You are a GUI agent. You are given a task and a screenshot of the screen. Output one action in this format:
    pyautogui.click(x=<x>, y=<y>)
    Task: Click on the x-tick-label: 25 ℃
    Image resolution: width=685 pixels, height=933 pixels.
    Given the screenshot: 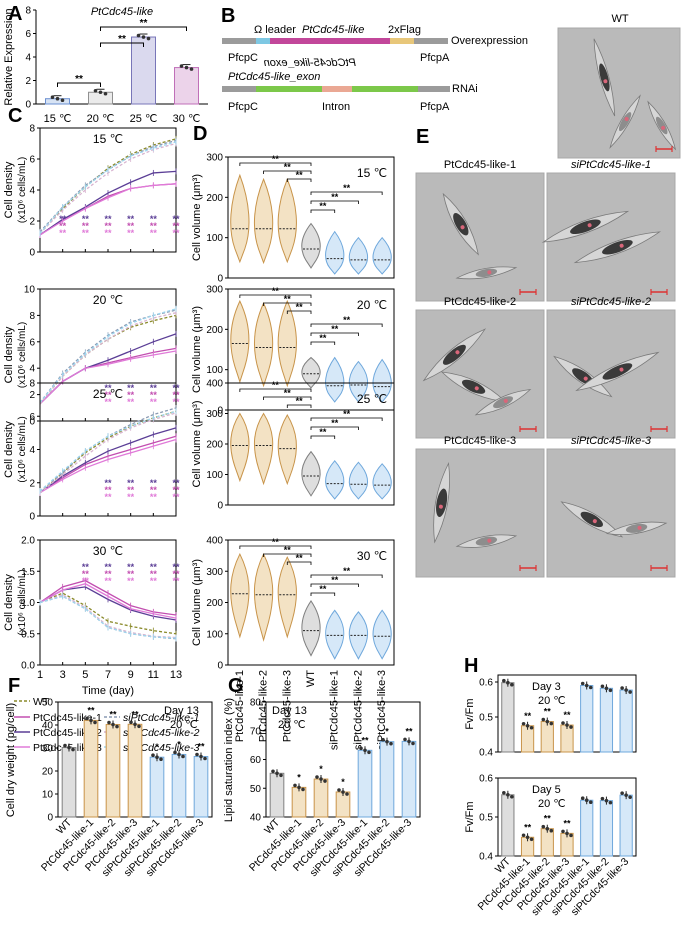 What is the action you would take?
    pyautogui.click(x=144, y=119)
    